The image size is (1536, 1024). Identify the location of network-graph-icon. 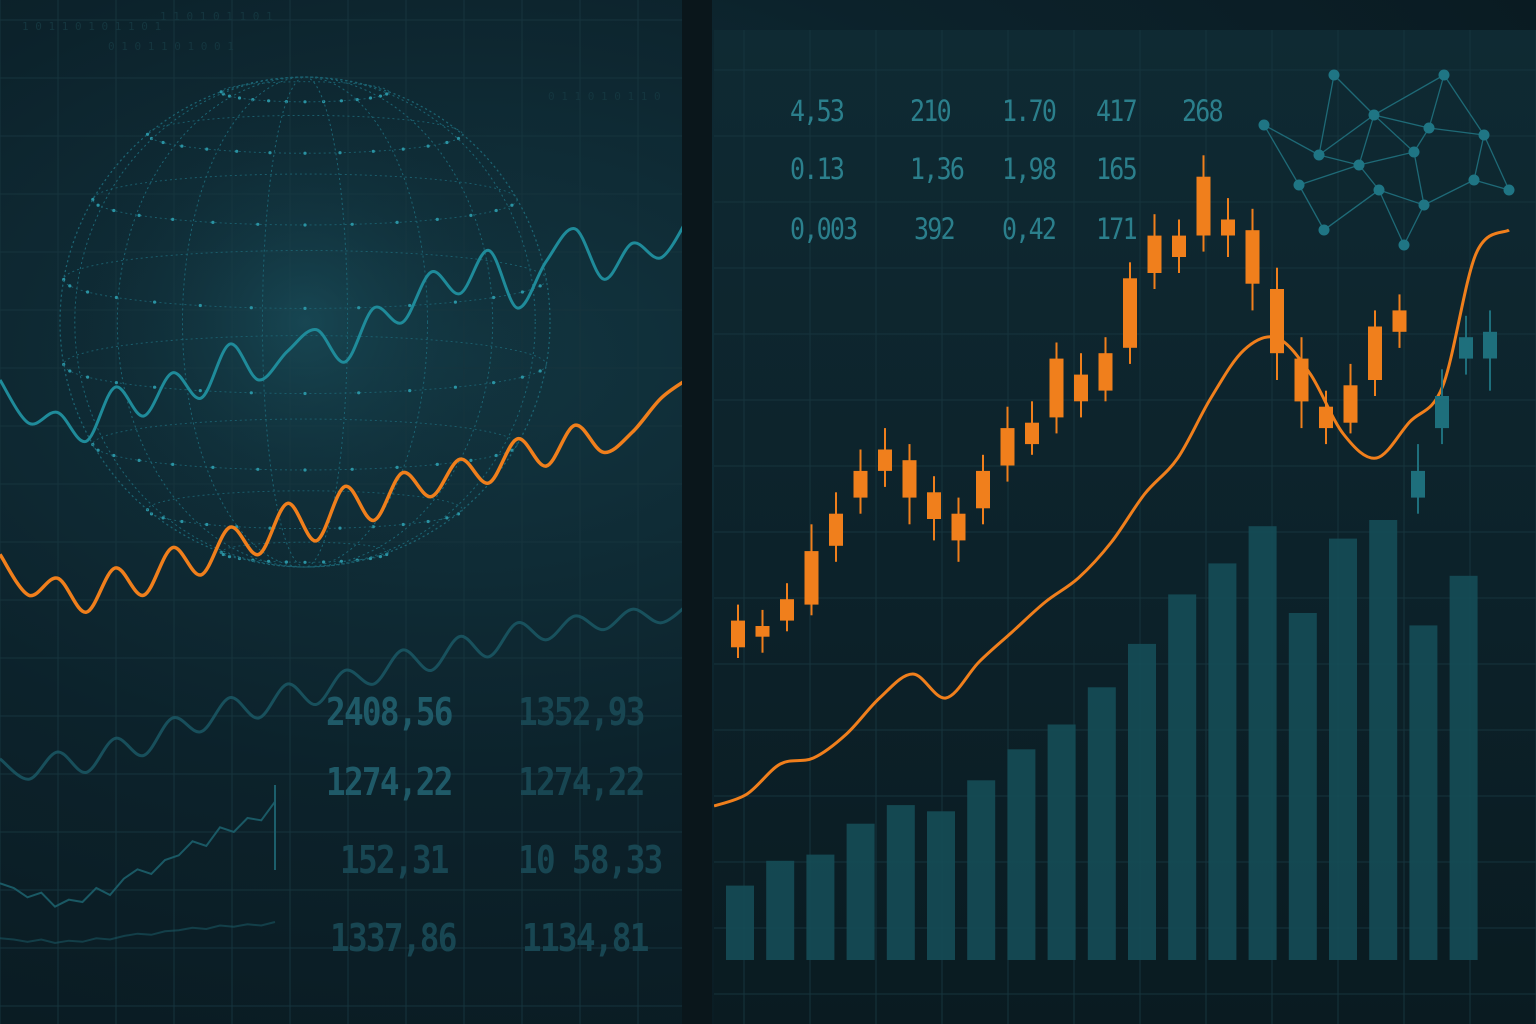
(1386, 160).